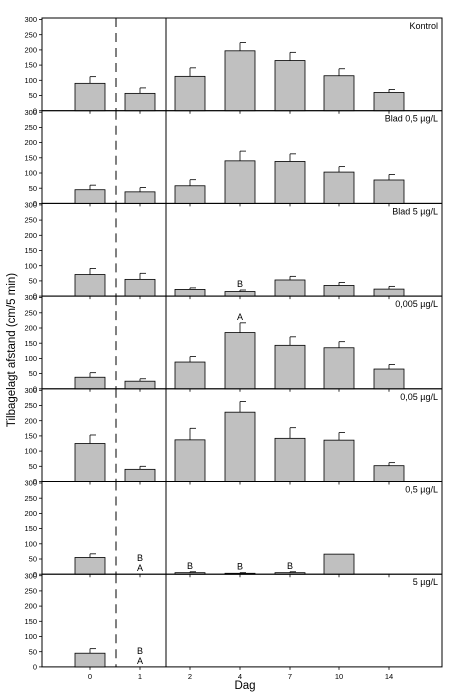 The width and height of the screenshot is (458, 692). What do you see at coordinates (233, 251) in the screenshot?
I see `panel-3: 0 50 100 150 200 250 300 Blad 5 µg/L B` at bounding box center [233, 251].